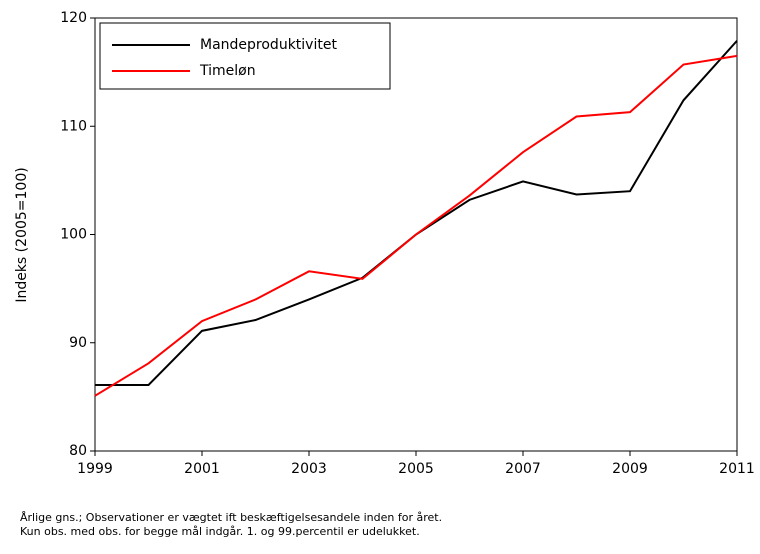  What do you see at coordinates (95, 469) in the screenshot?
I see `x-tick-label: 1999` at bounding box center [95, 469].